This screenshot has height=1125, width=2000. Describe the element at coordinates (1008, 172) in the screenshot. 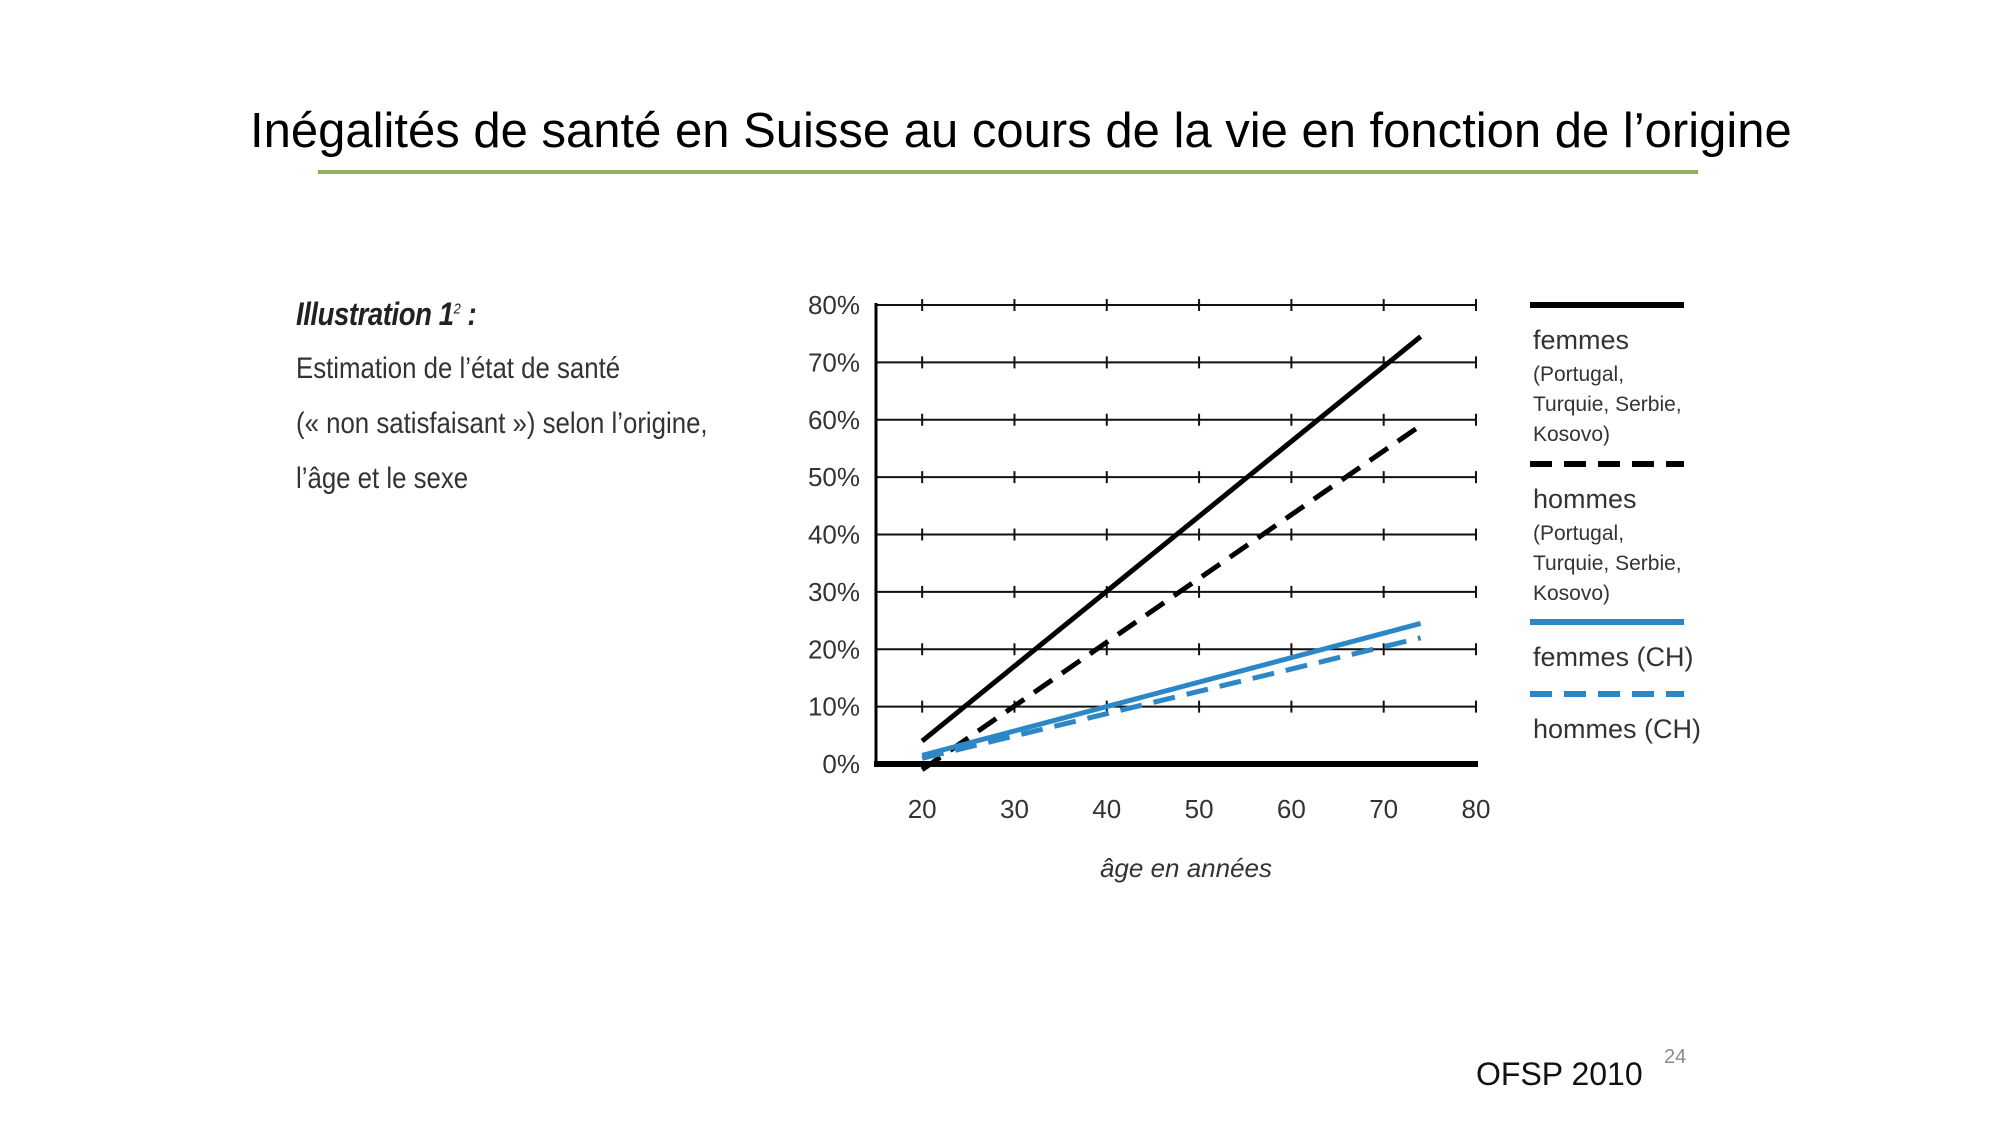

I see `title-underline` at that location.